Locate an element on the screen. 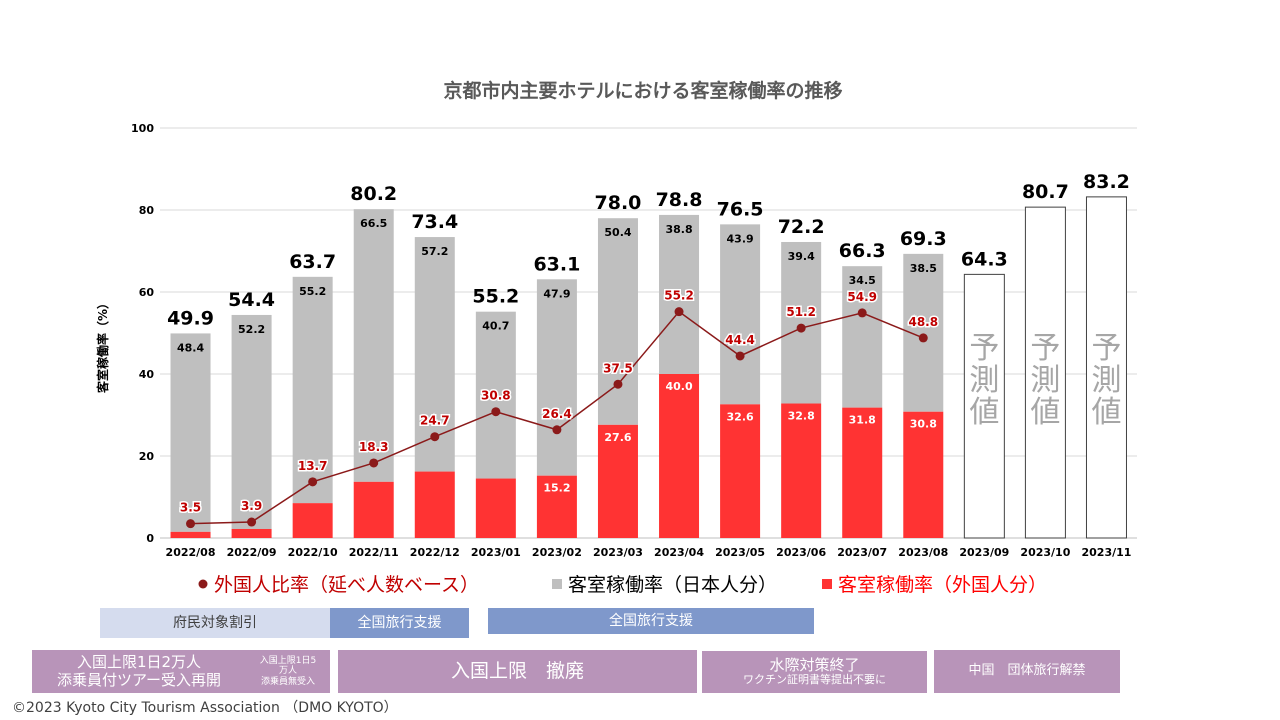 The width and height of the screenshot is (1280, 720). timeline-entry-cap-20k-text: 入国上限1日2万人 添乗員付ツアー受入再開 is located at coordinates (139, 671).